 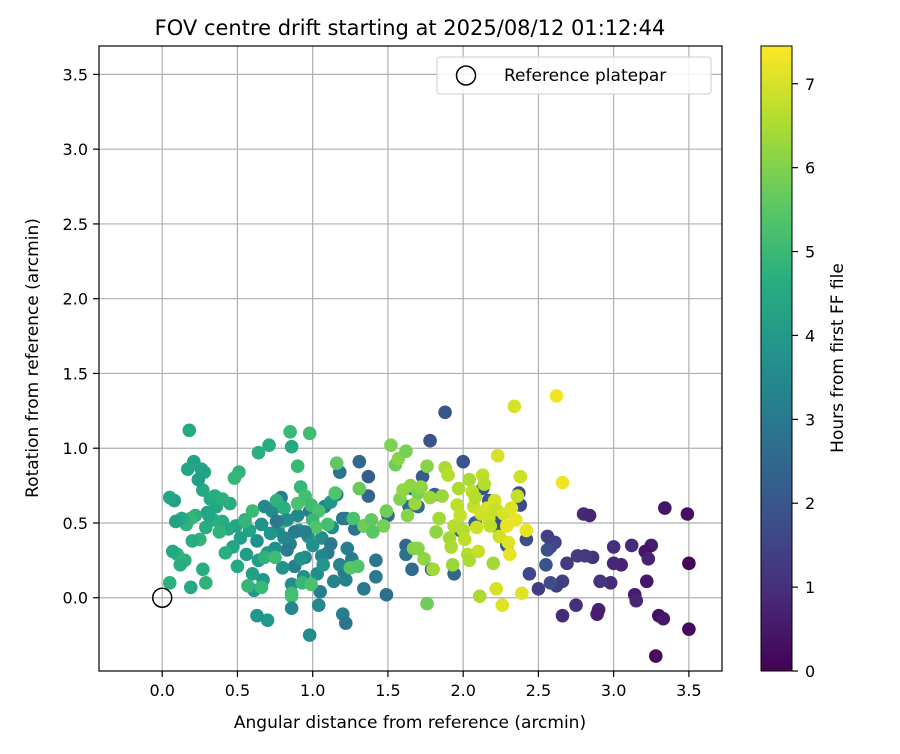 What do you see at coordinates (75, 373) in the screenshot?
I see `y-tick-label: 1.5` at bounding box center [75, 373].